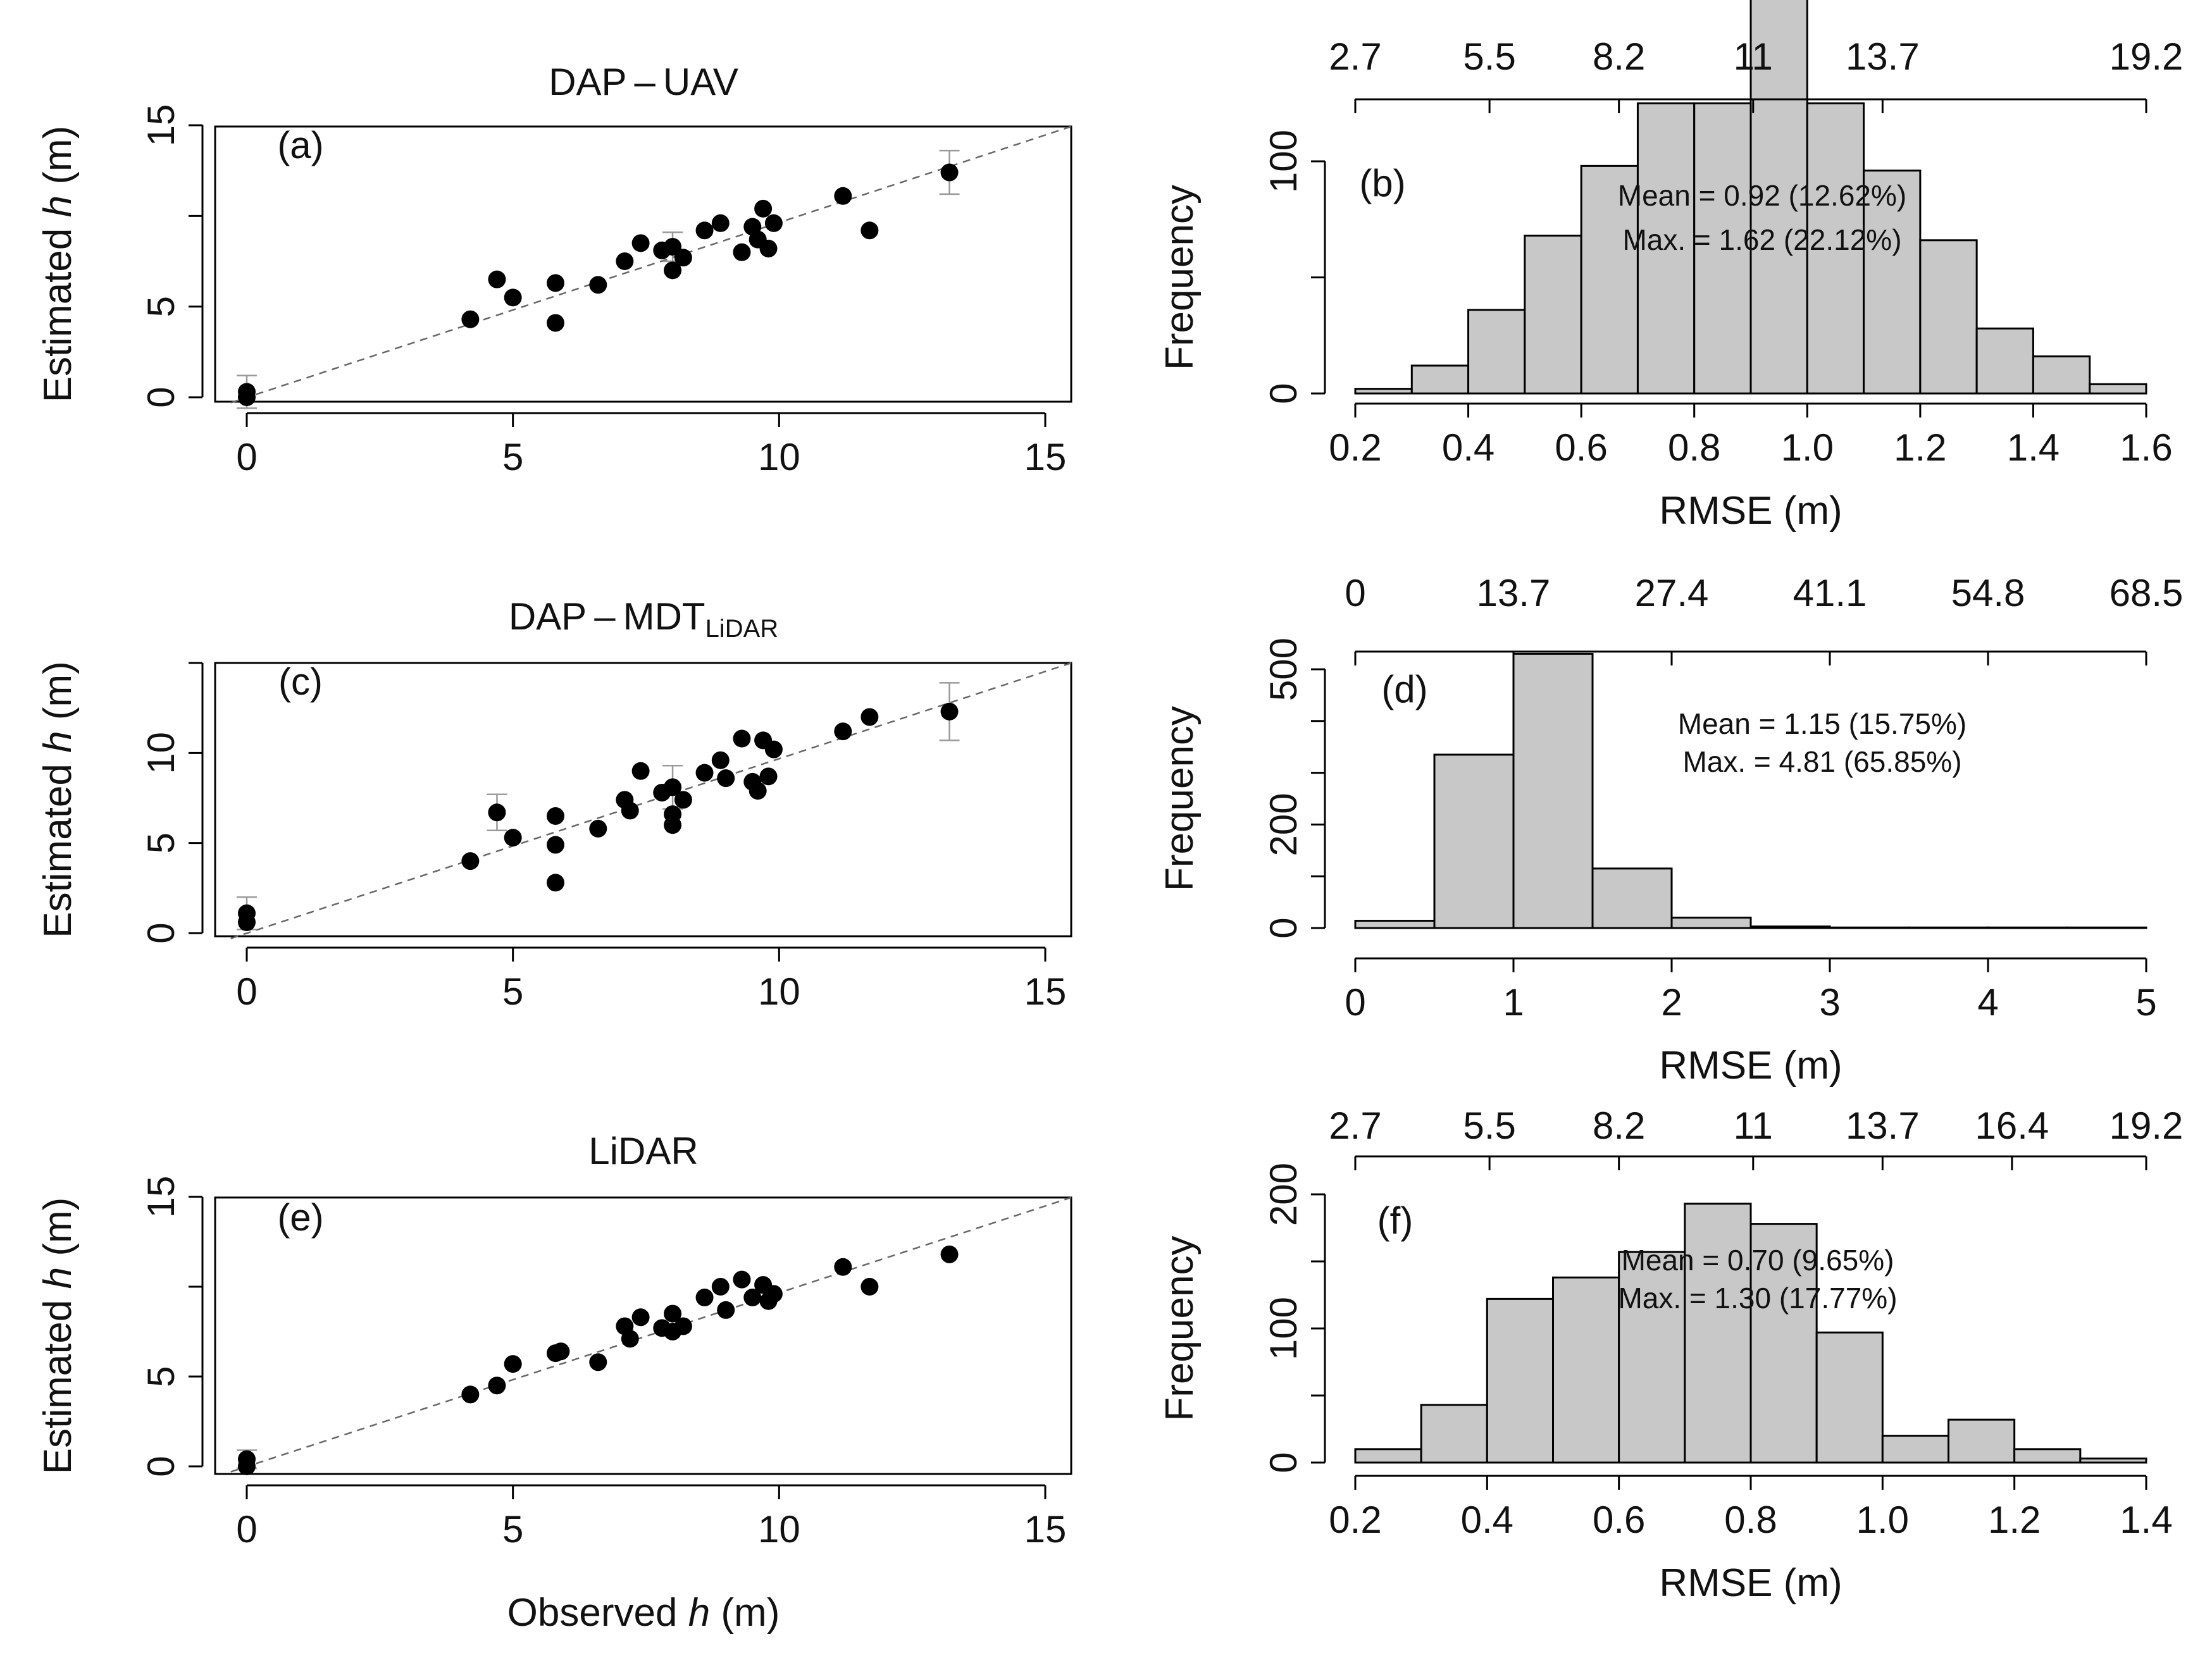  I want to click on x-tick-label: 0.6, so click(1581, 447).